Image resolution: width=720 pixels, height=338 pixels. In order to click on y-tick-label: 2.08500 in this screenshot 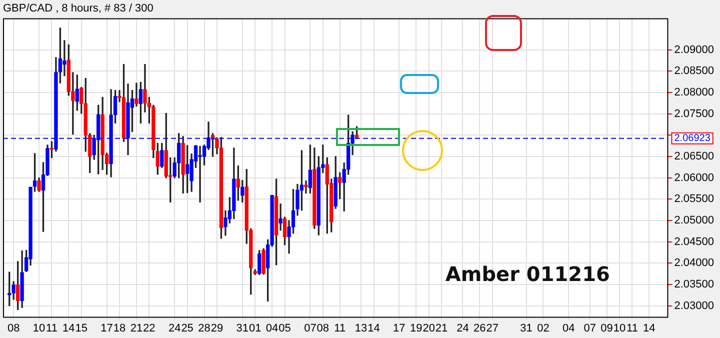, I will do `click(694, 71)`.